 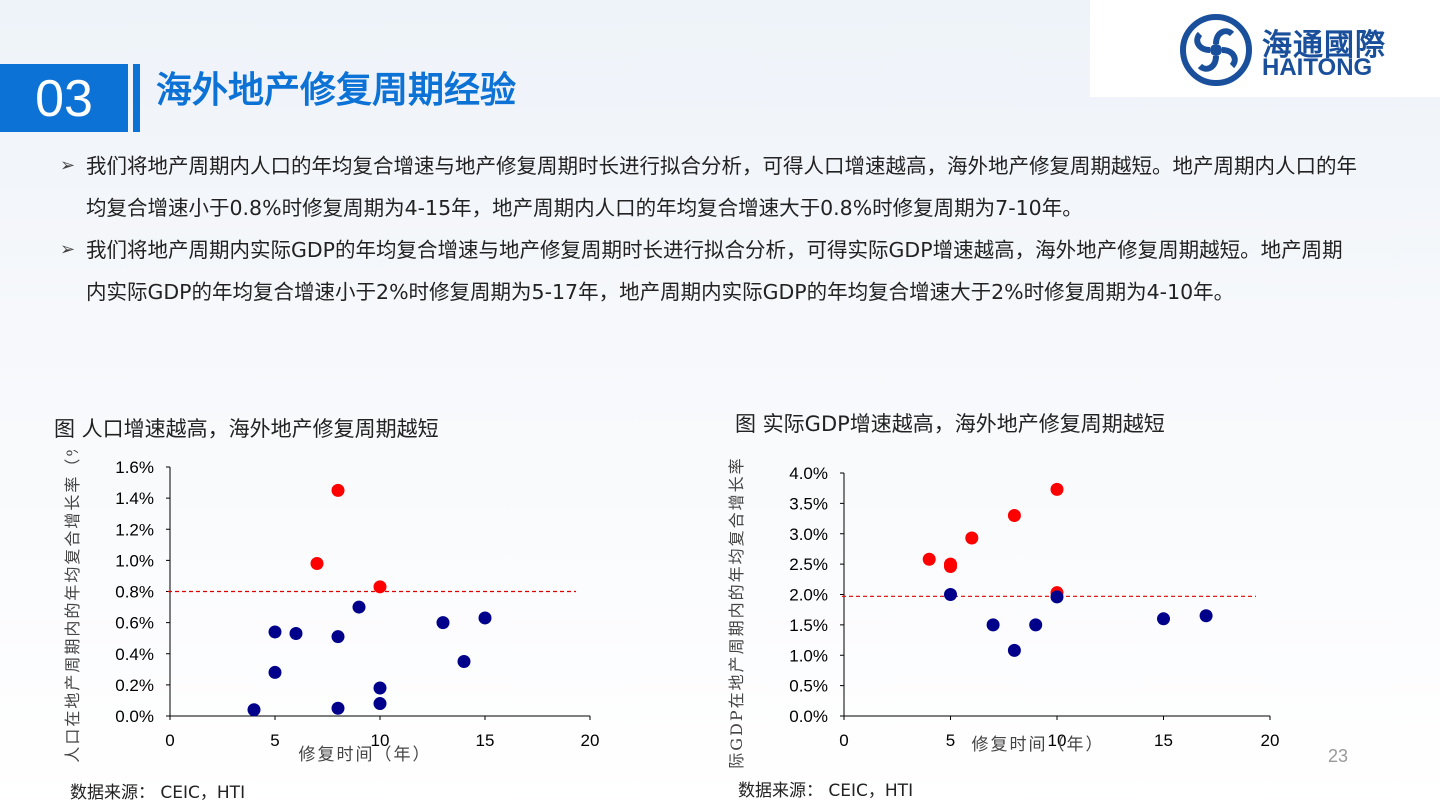 What do you see at coordinates (808, 534) in the screenshot?
I see `y-tick-label: 3.0%` at bounding box center [808, 534].